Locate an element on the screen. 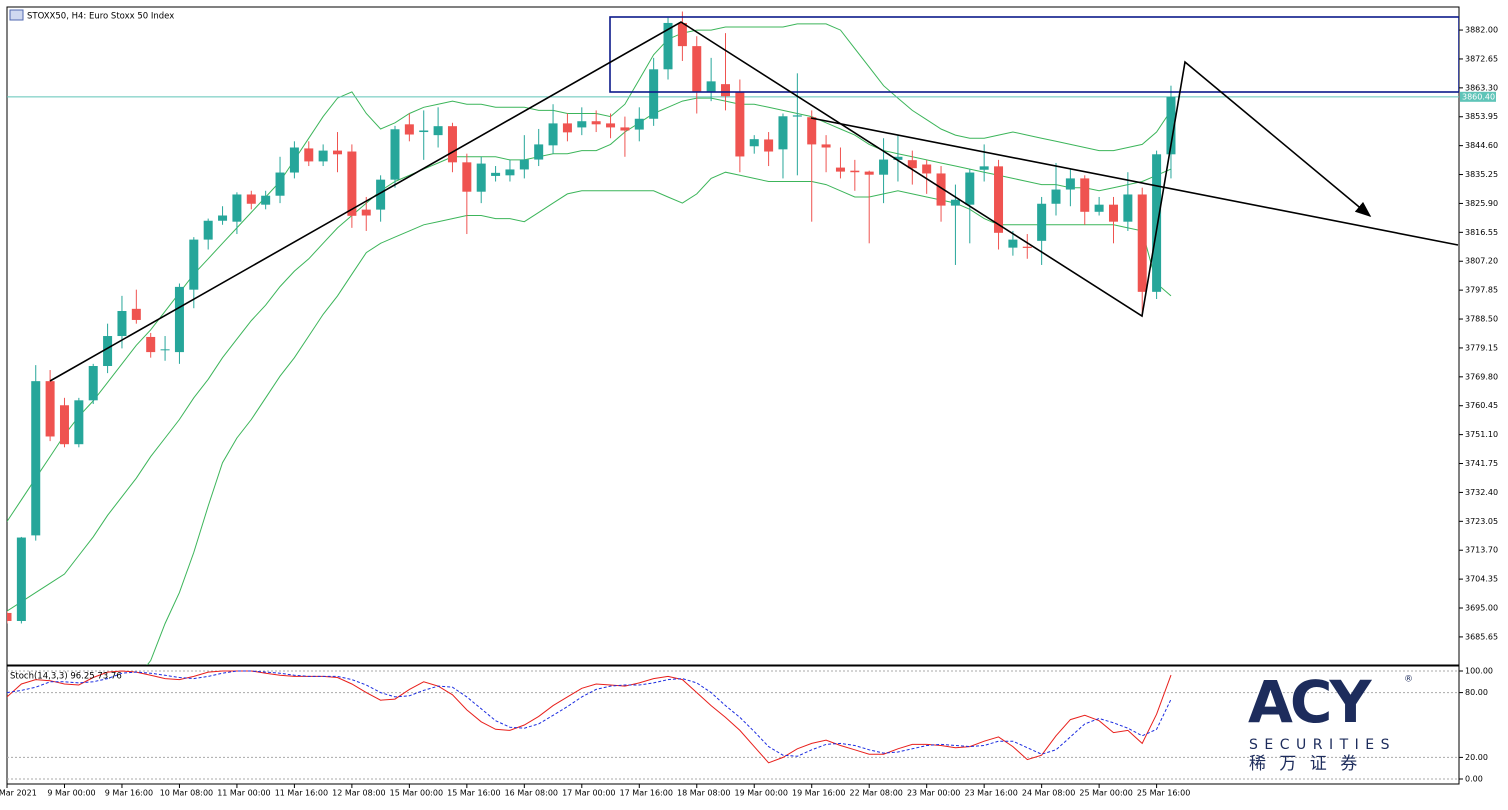  stoch-panel is located at coordinates (733, 725).